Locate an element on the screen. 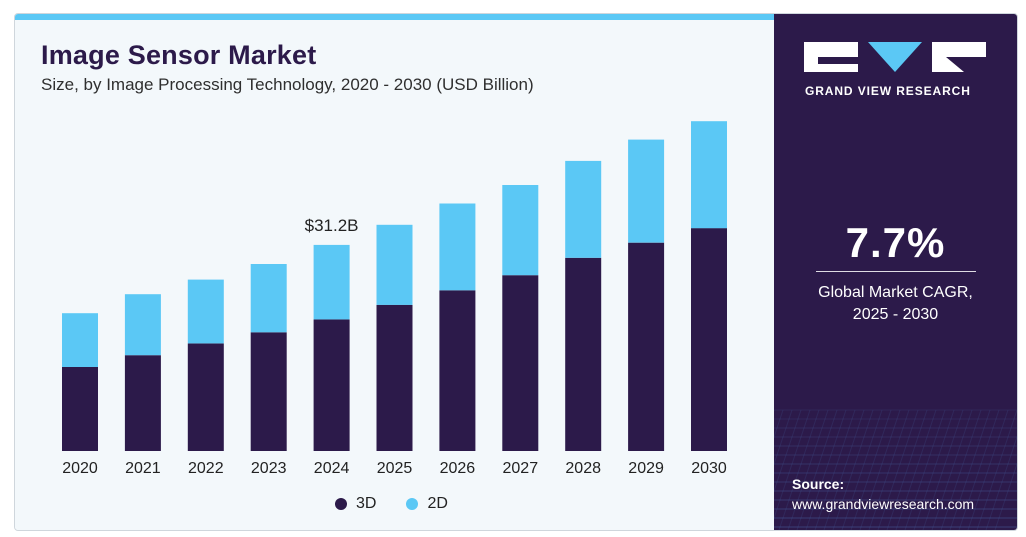  bar-2d-2028 is located at coordinates (583, 209).